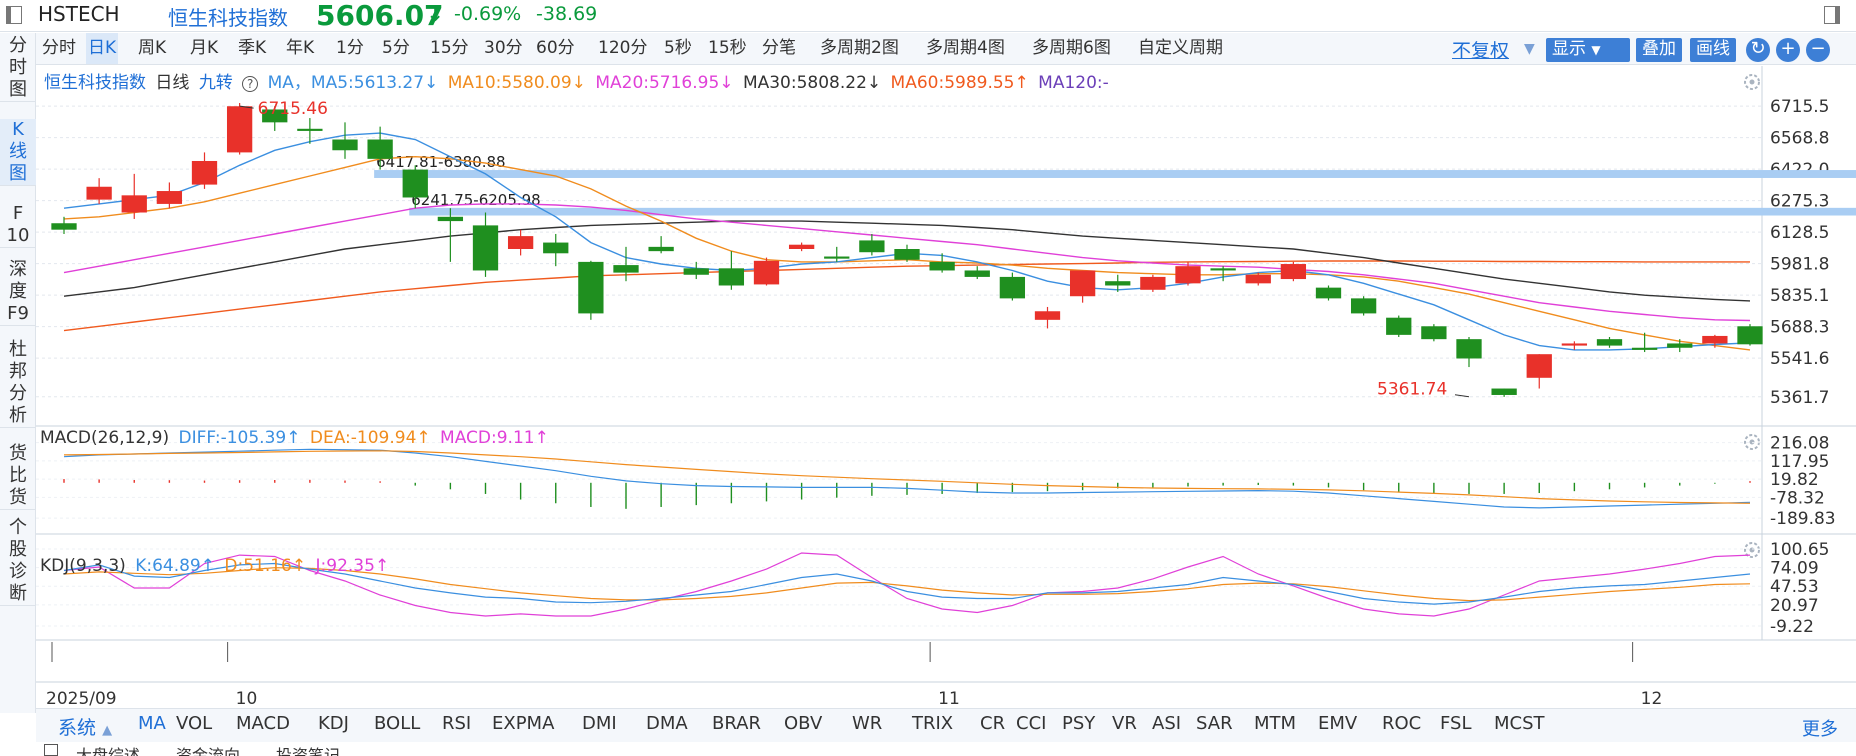  I want to click on kdj-legend: KDJ(9,3,3) K:64.89↑ D:51.16↑ J:92.35↑, so click(216, 566).